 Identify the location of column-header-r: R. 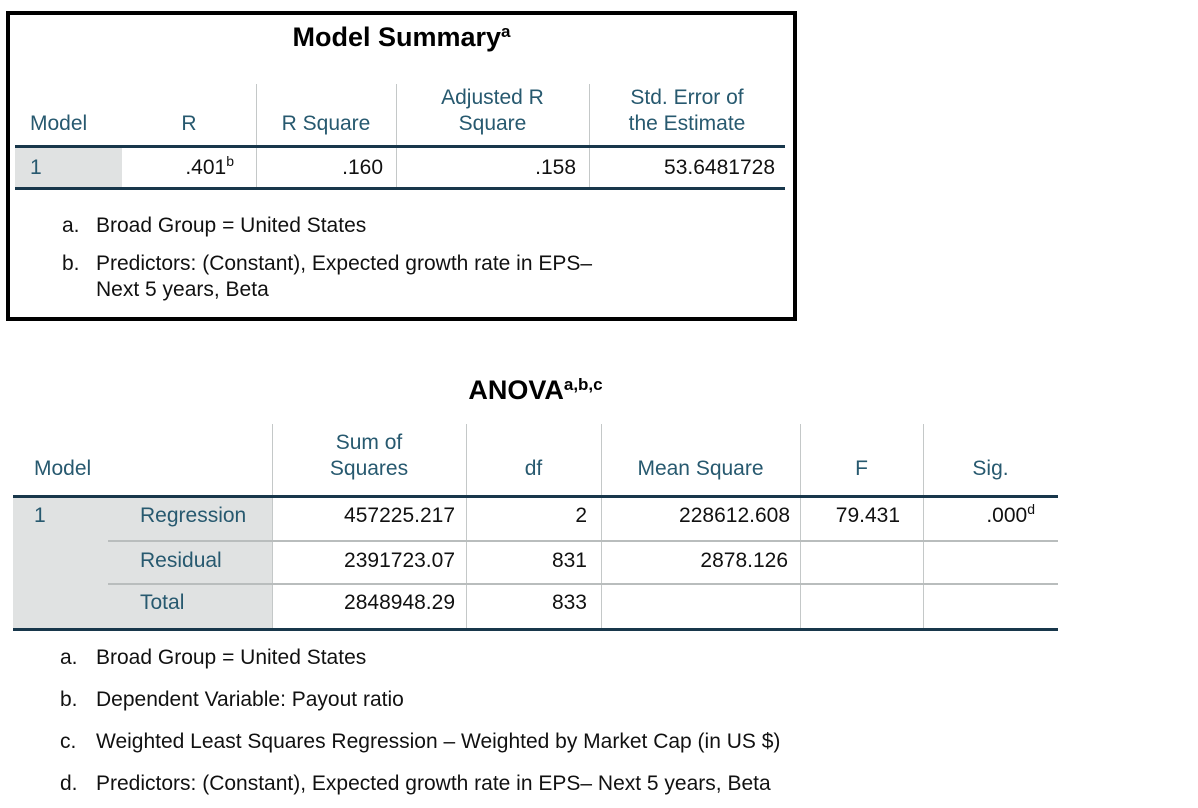
(189, 123).